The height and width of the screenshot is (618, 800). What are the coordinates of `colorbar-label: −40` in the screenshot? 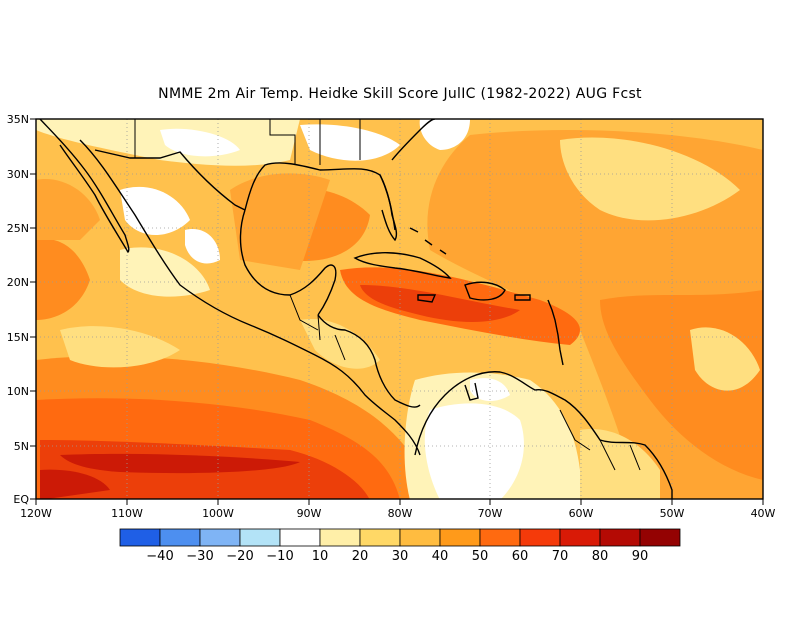 It's located at (159, 556).